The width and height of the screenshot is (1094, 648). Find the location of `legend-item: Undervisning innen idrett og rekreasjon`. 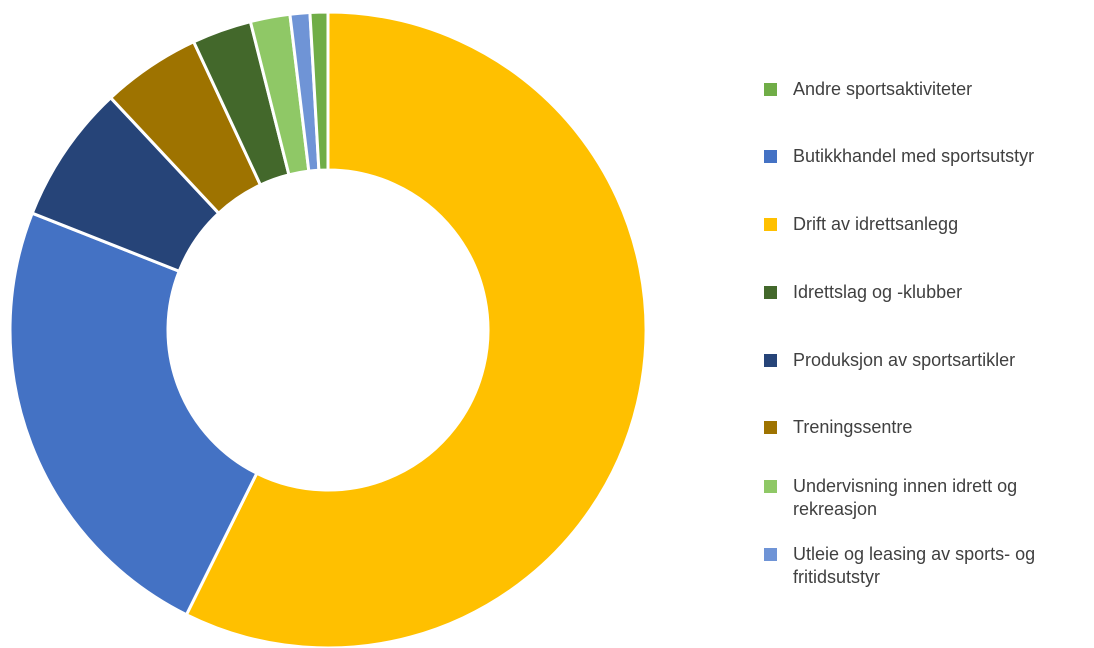

legend-item: Undervisning innen idrett og rekreasjon is located at coordinates (924, 498).